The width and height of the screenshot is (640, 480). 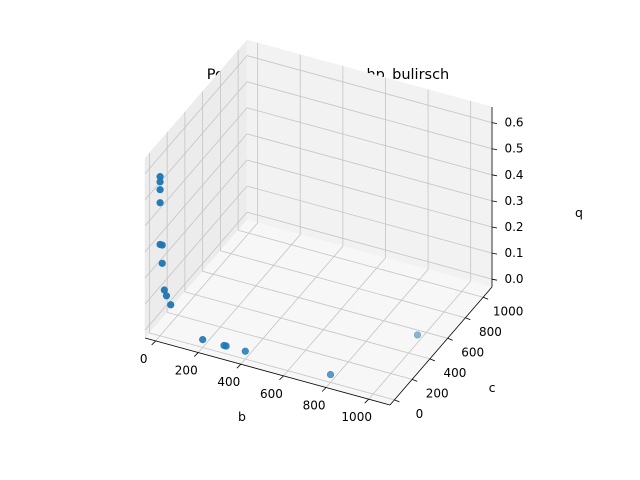 I want to click on x-tick-label: 600, so click(x=271, y=394).